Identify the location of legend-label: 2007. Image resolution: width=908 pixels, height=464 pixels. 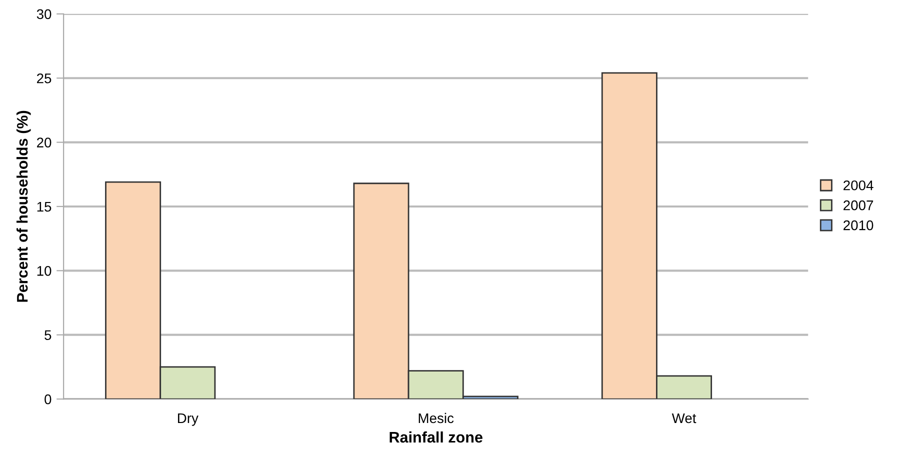
(859, 205).